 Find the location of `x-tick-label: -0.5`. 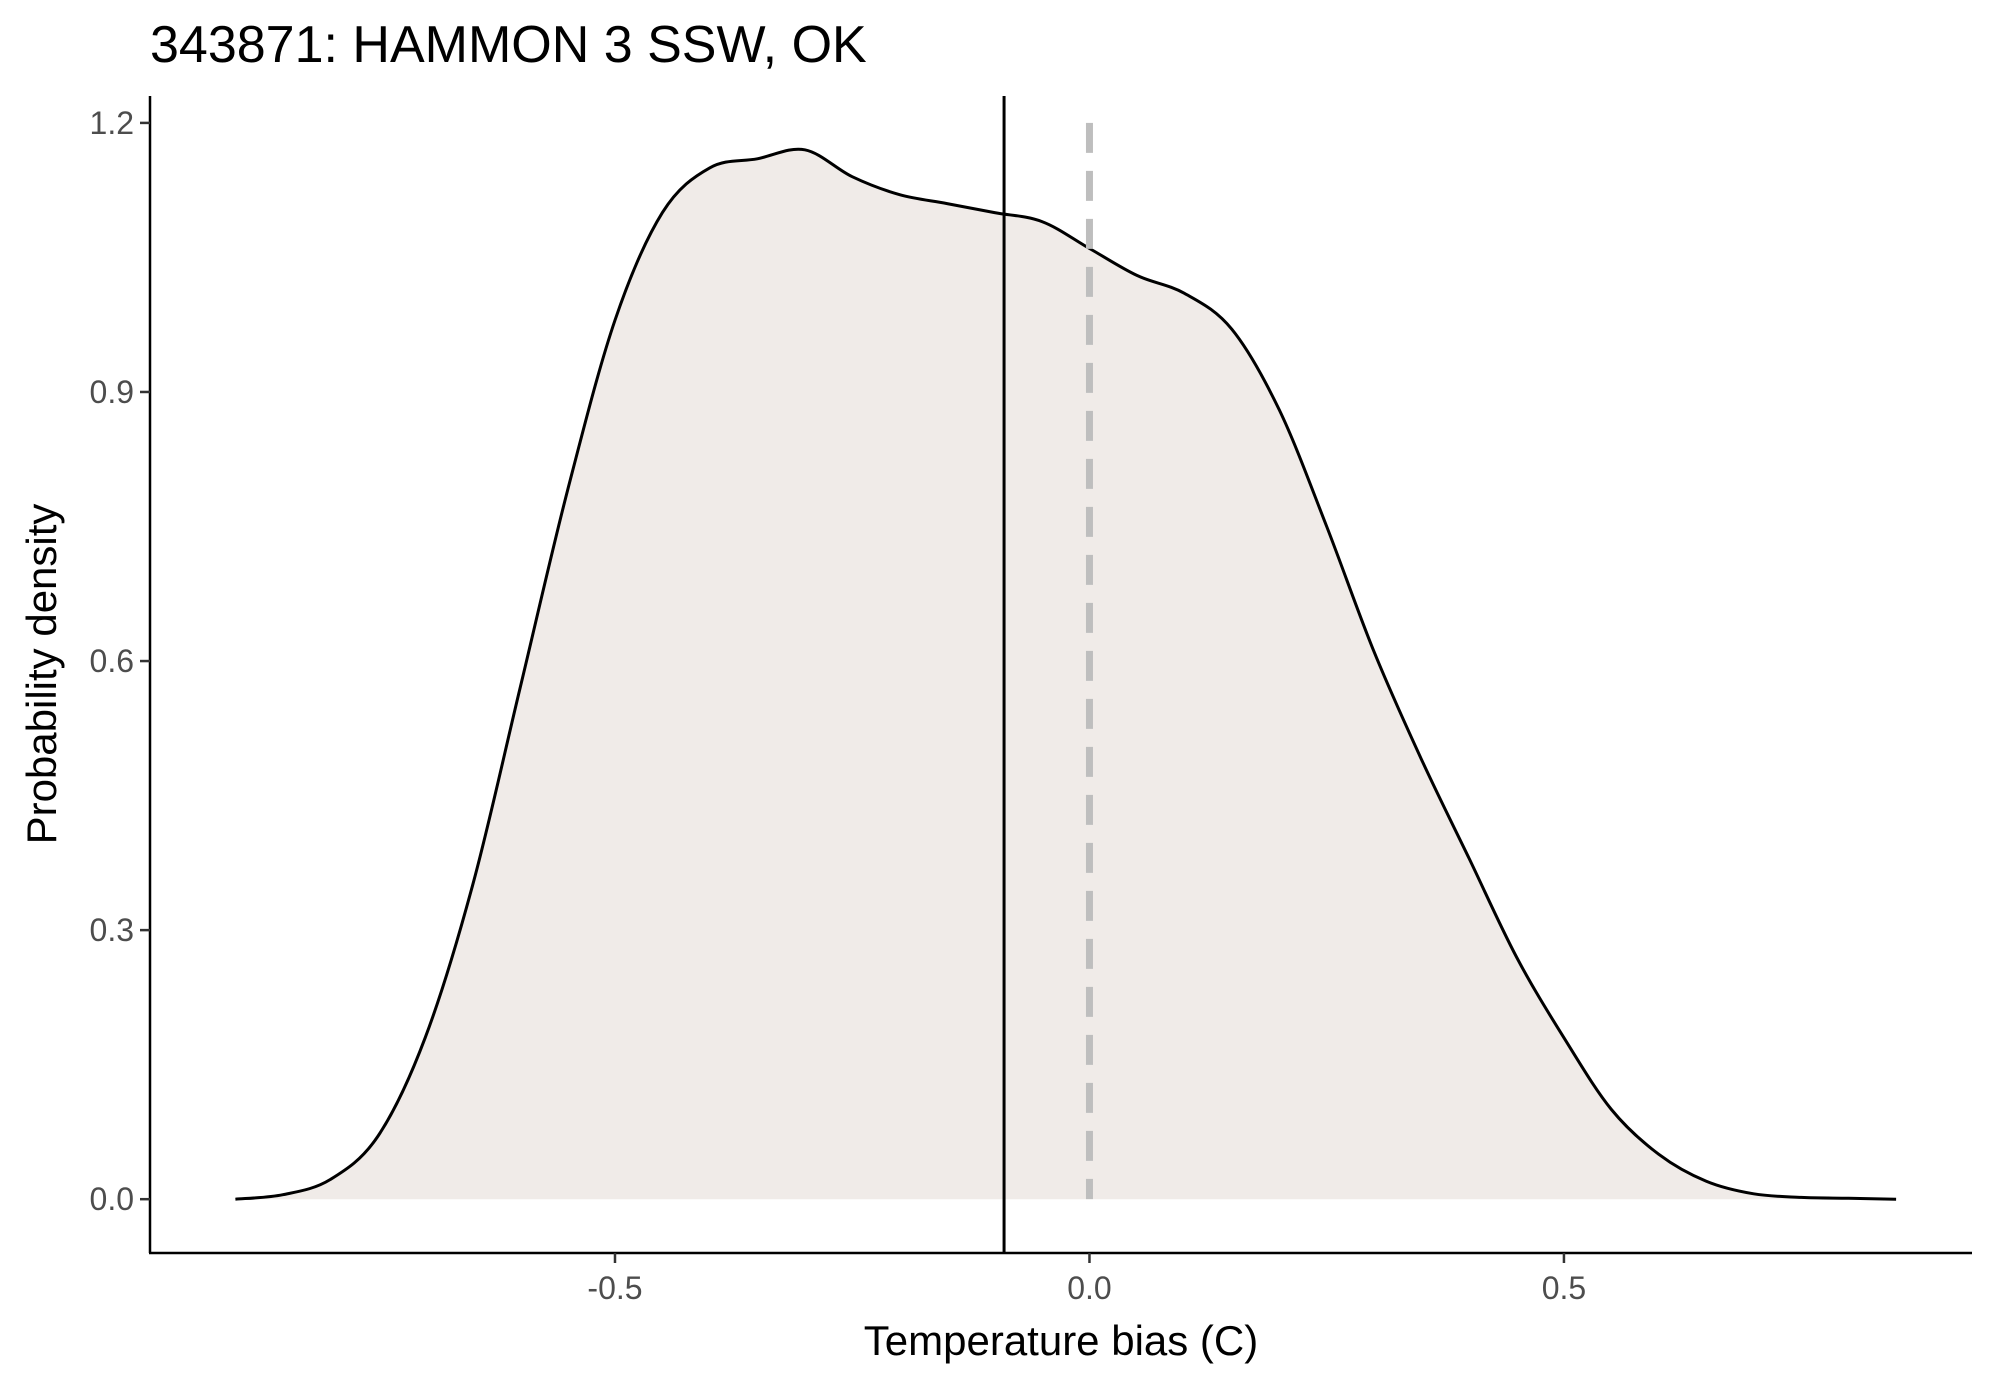

x-tick-label: -0.5 is located at coordinates (614, 1288).